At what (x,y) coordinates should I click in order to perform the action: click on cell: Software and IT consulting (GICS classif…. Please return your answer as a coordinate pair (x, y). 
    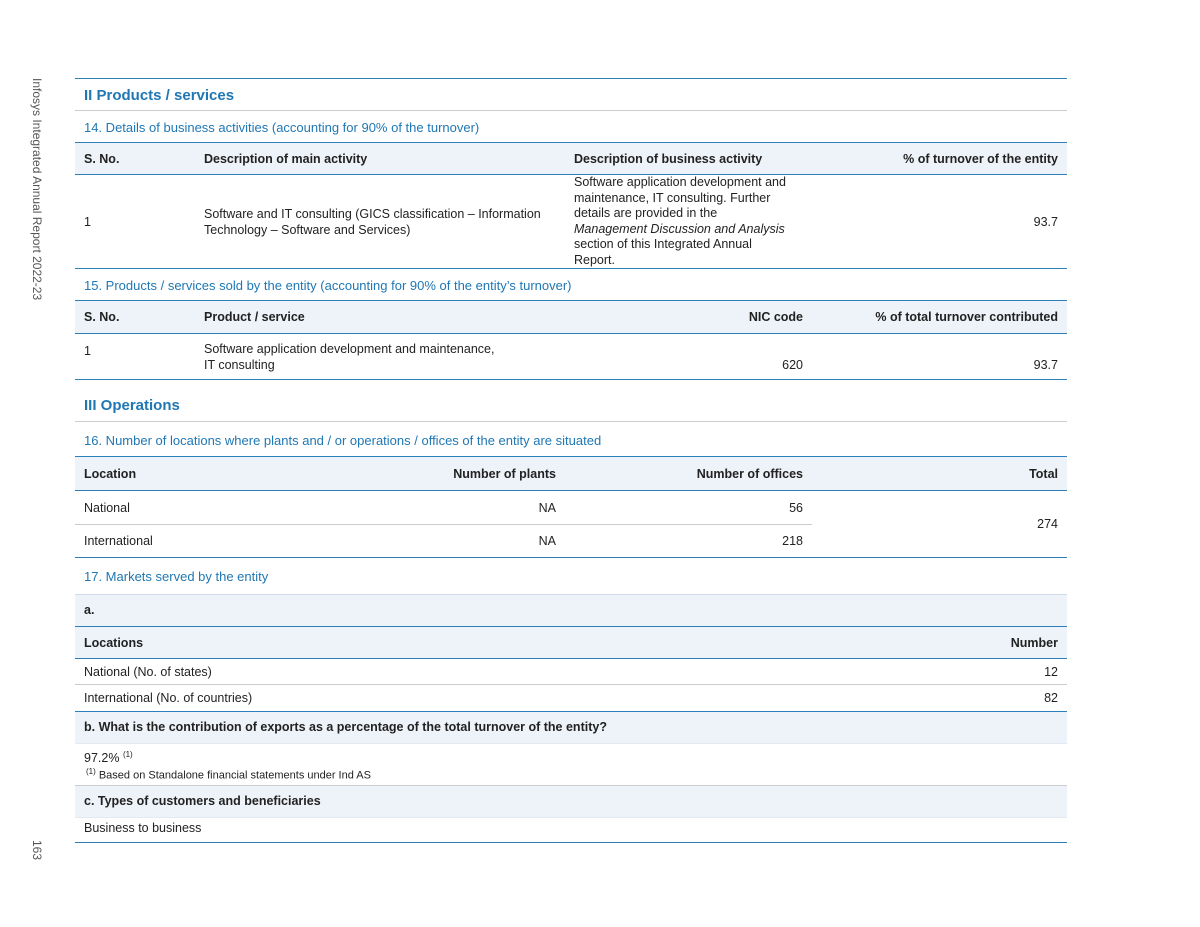
    Looking at the image, I should click on (372, 221).